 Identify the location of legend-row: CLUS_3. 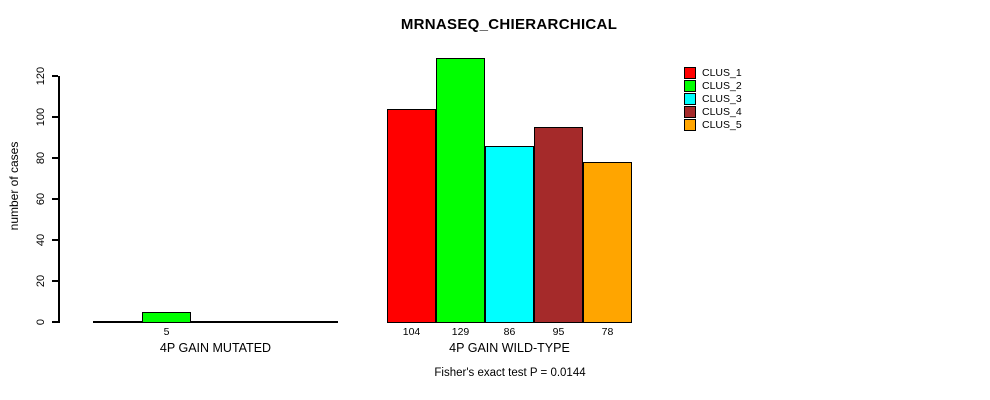
(713, 98).